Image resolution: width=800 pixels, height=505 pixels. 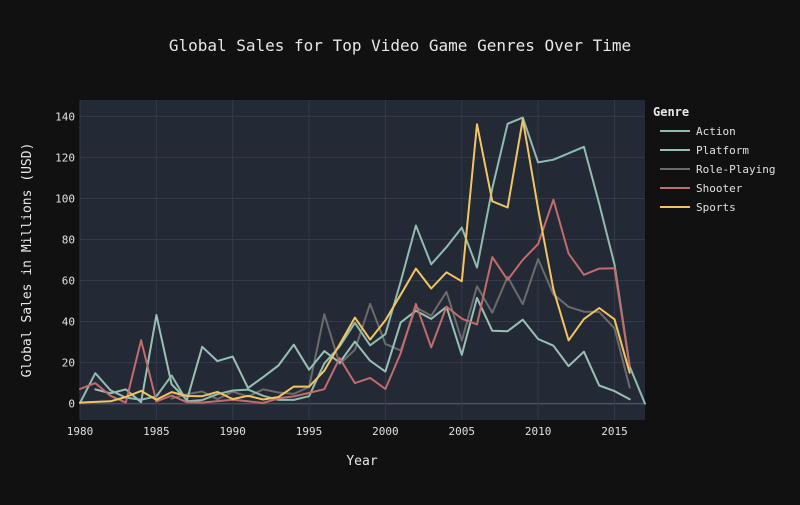 I want to click on y-tick-label: 140, so click(x=65, y=116).